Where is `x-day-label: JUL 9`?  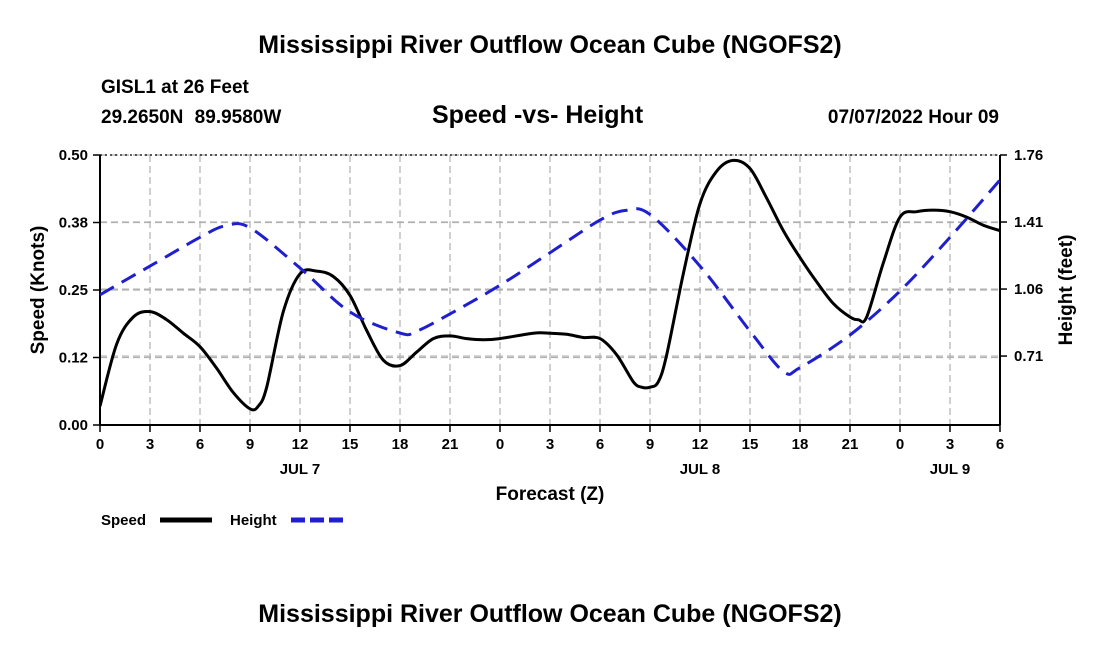 x-day-label: JUL 9 is located at coordinates (950, 469).